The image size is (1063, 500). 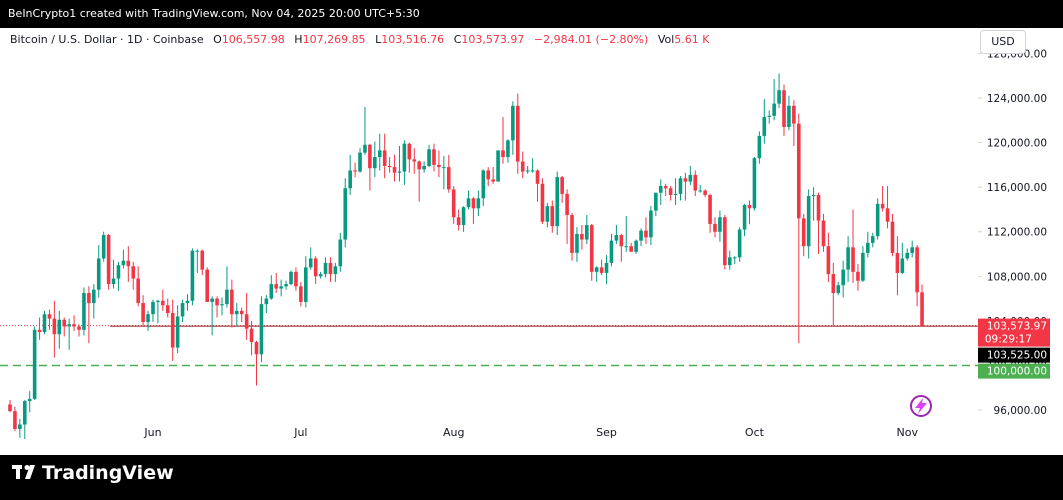 What do you see at coordinates (1017, 144) in the screenshot?
I see `y-tick-label: 120,000.00` at bounding box center [1017, 144].